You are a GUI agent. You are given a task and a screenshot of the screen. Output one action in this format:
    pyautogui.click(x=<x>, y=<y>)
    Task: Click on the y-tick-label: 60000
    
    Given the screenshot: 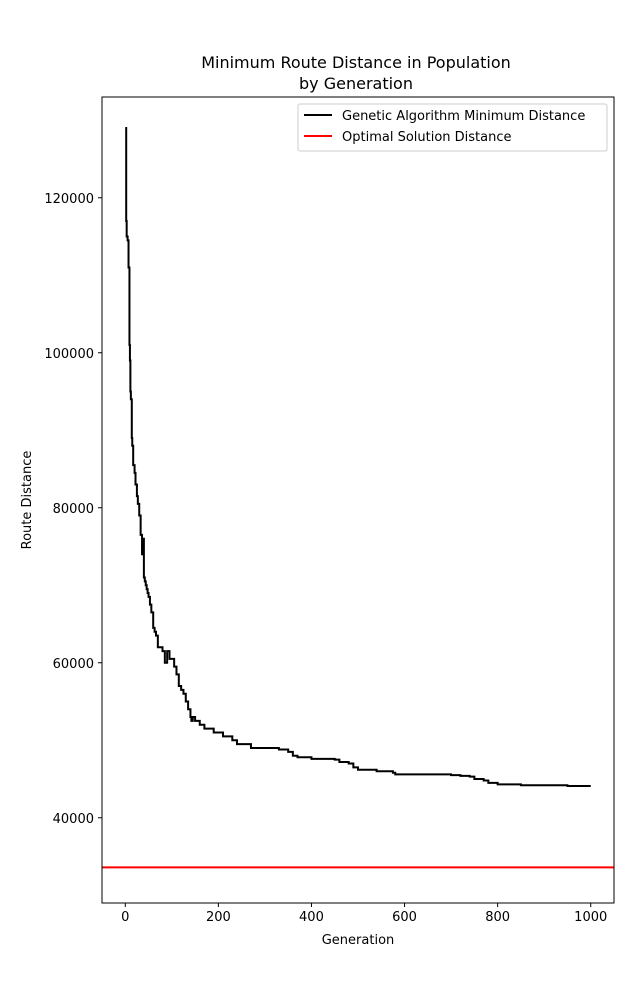 What is the action you would take?
    pyautogui.click(x=73, y=664)
    